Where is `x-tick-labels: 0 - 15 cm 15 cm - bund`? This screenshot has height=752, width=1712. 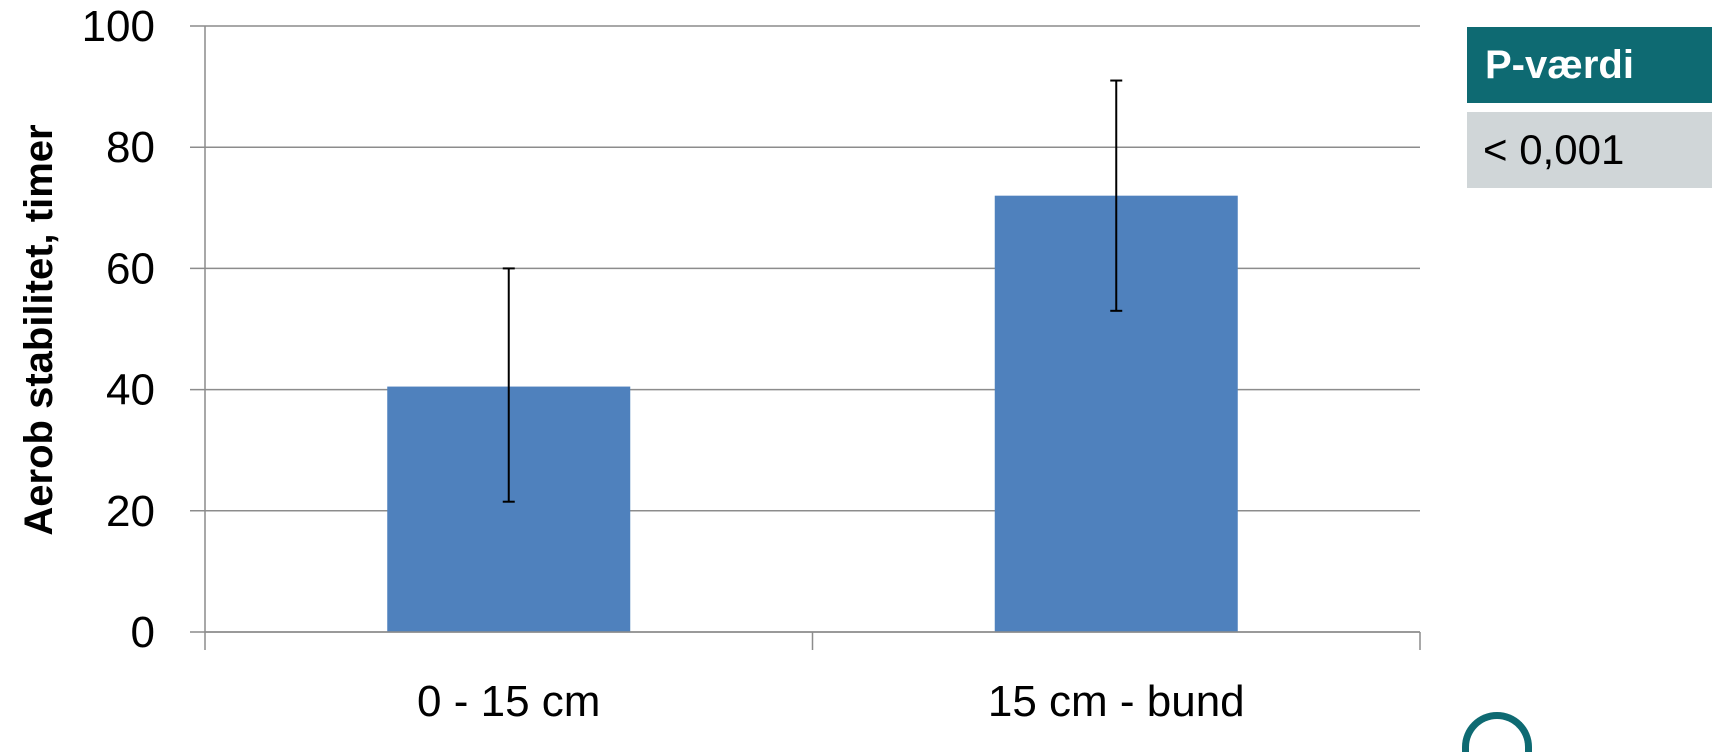
x-tick-labels: 0 - 15 cm 15 cm - bund is located at coordinates (831, 700).